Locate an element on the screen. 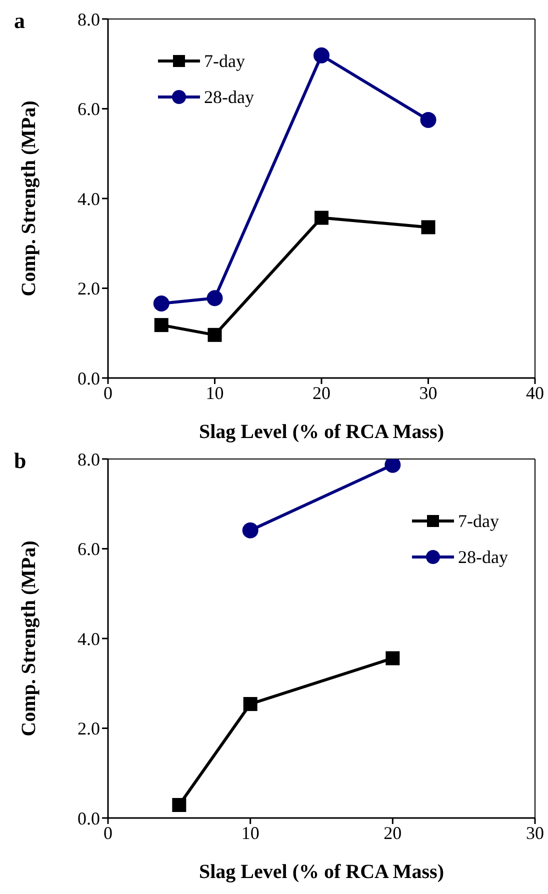  chart-title: a is located at coordinates (19, 21).